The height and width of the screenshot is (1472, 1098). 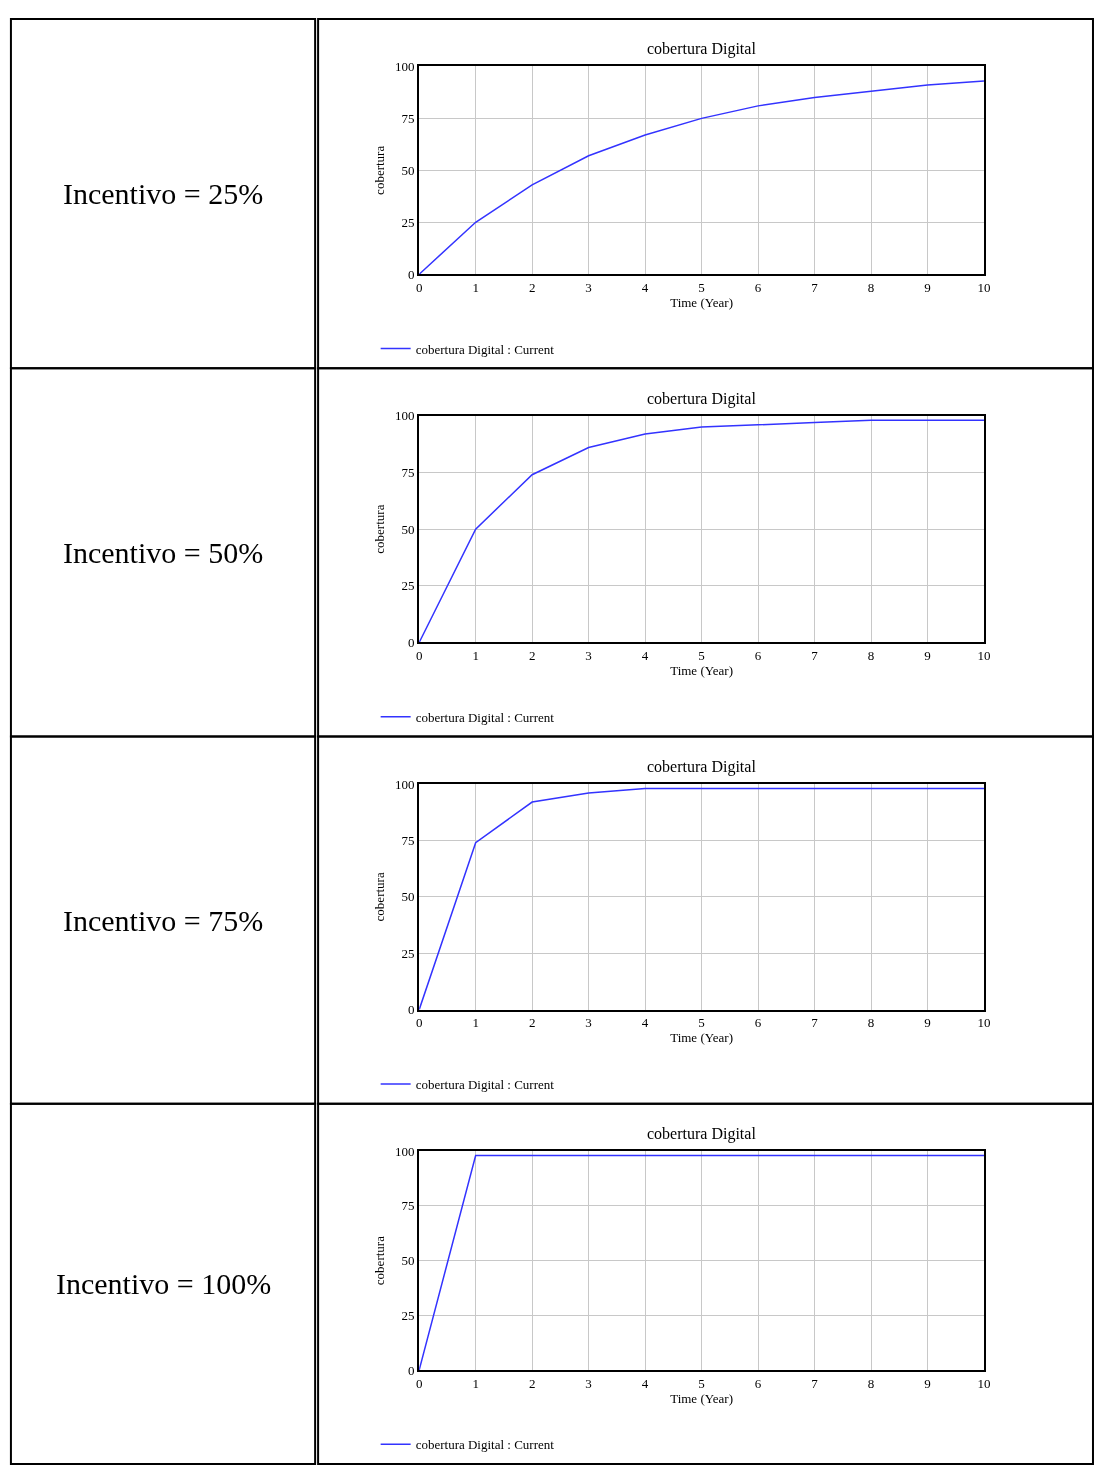 I want to click on text: Incentivo = 25%, so click(x=163, y=193).